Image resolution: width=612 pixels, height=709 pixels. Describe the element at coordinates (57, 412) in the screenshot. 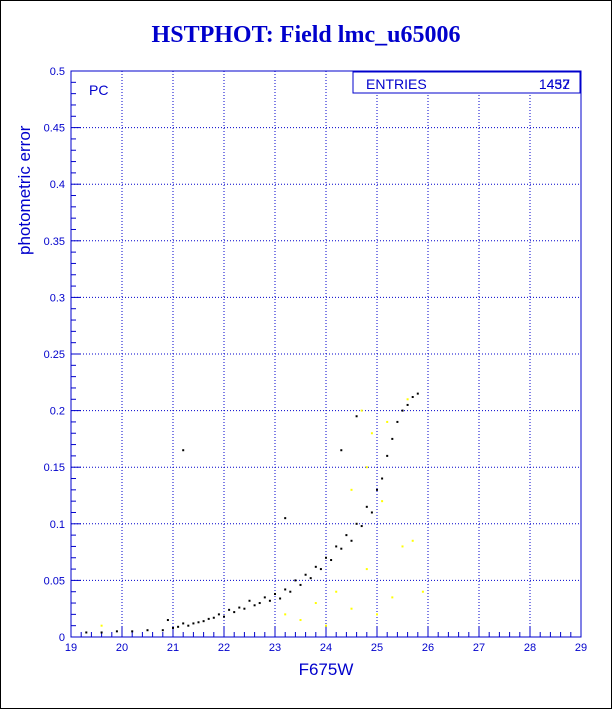

I see `y-tick-label: 0.2` at that location.